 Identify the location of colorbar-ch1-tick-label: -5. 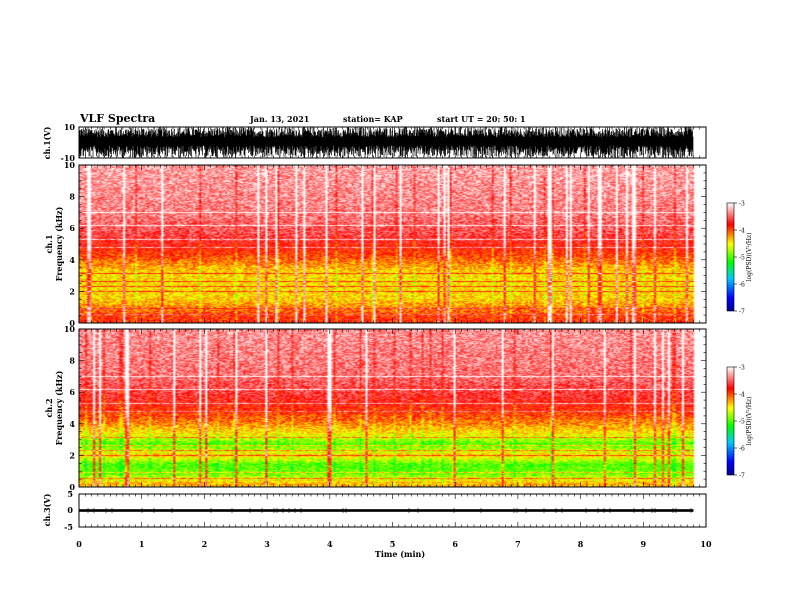
(742, 258).